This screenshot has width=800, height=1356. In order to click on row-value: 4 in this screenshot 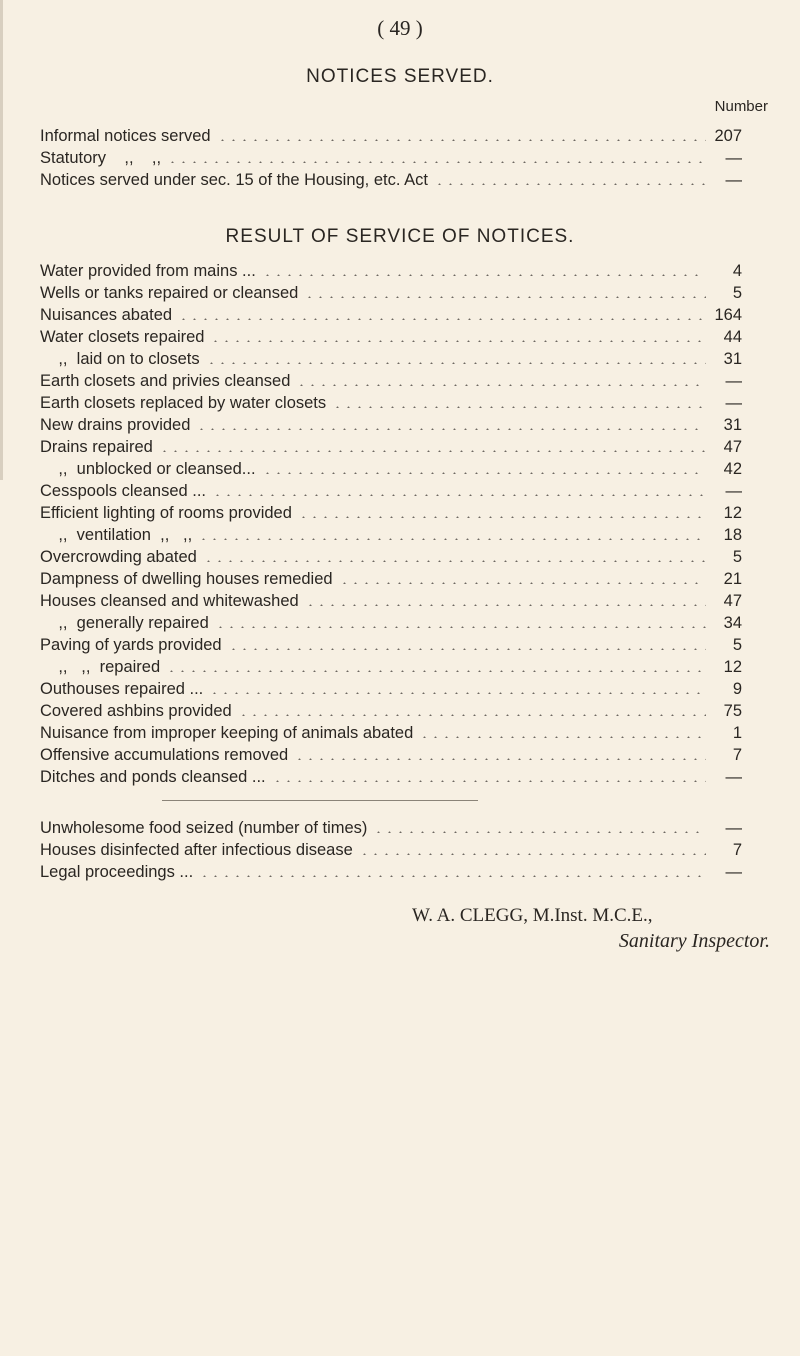, I will do `click(737, 271)`.